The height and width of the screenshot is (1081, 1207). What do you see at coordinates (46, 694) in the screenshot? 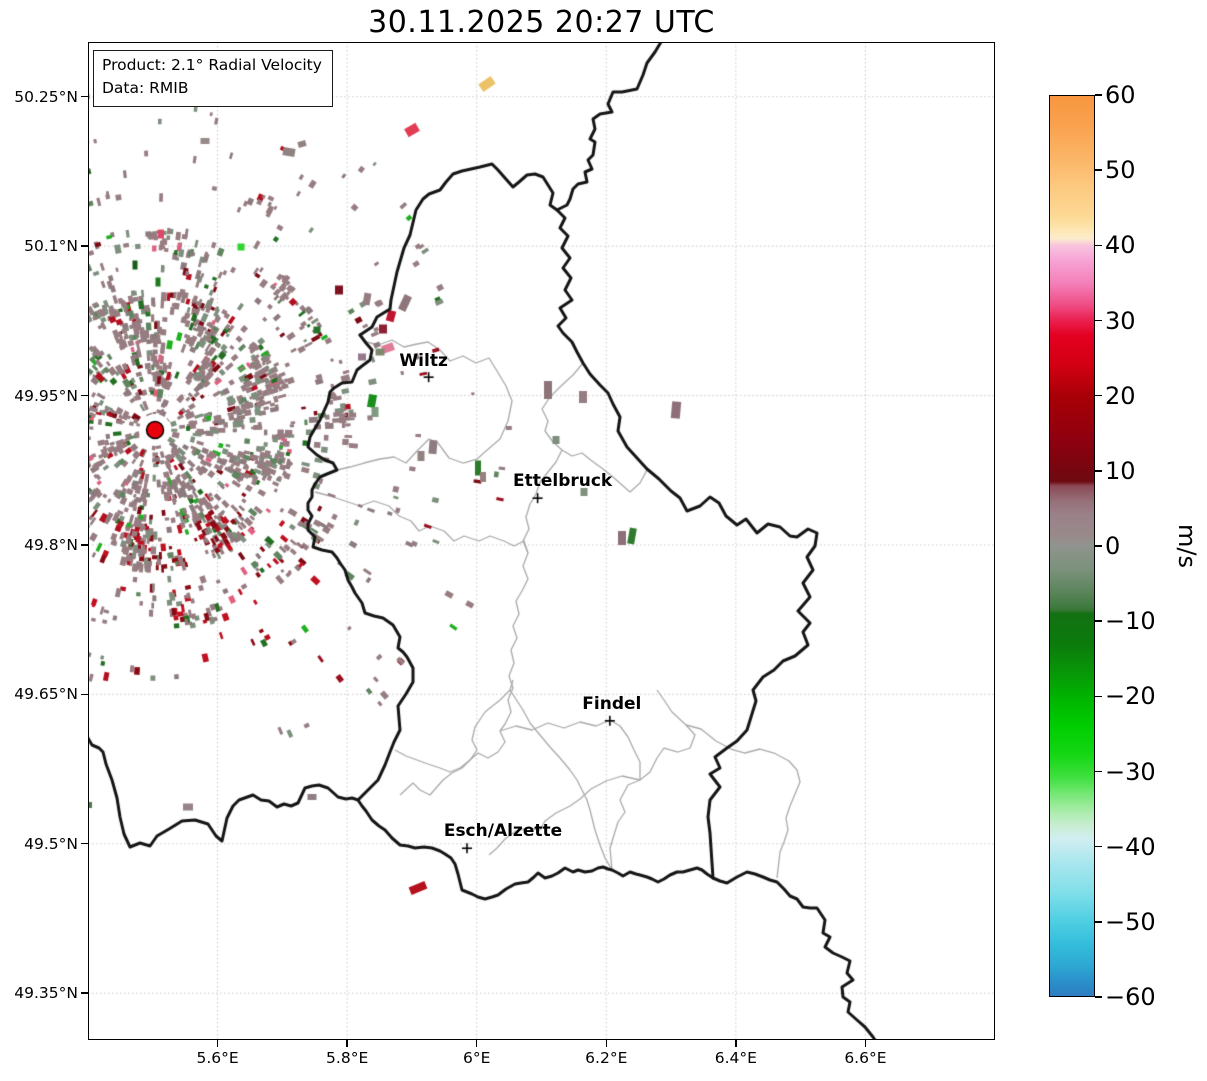
I see `y-tick-label: 49.65°N` at bounding box center [46, 694].